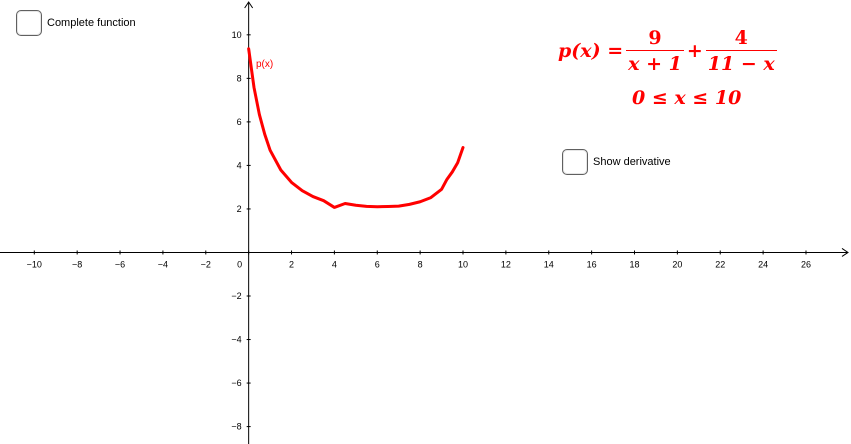 Image resolution: width=851 pixels, height=444 pixels. Describe the element at coordinates (239, 264) in the screenshot. I see `x-tick-label: 0` at that location.